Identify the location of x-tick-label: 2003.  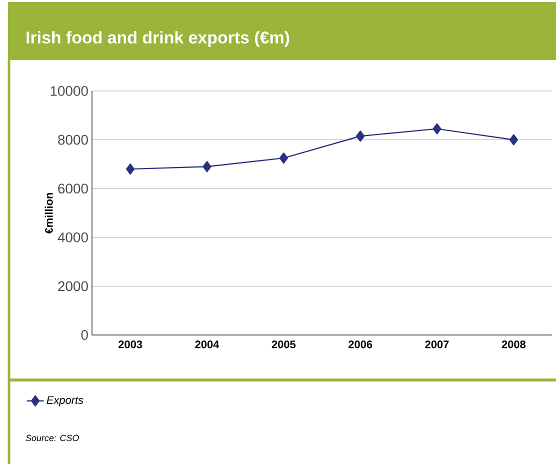
(130, 344).